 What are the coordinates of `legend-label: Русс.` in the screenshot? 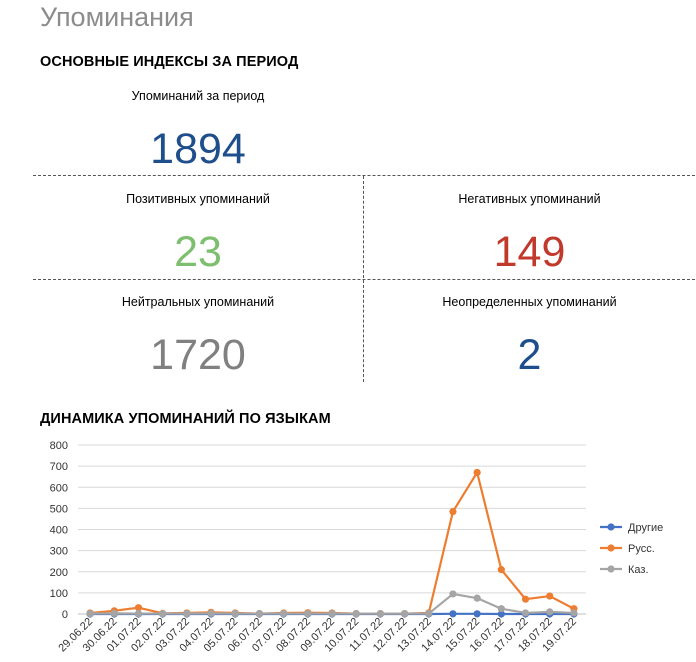 It's located at (641, 549).